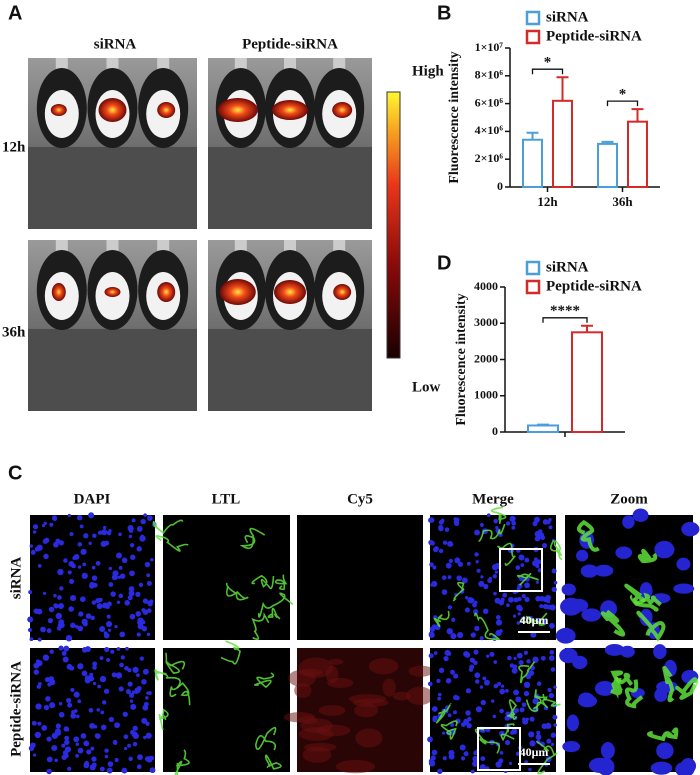  What do you see at coordinates (594, 286) in the screenshot?
I see `legend-label: Peptide-siRNA` at bounding box center [594, 286].